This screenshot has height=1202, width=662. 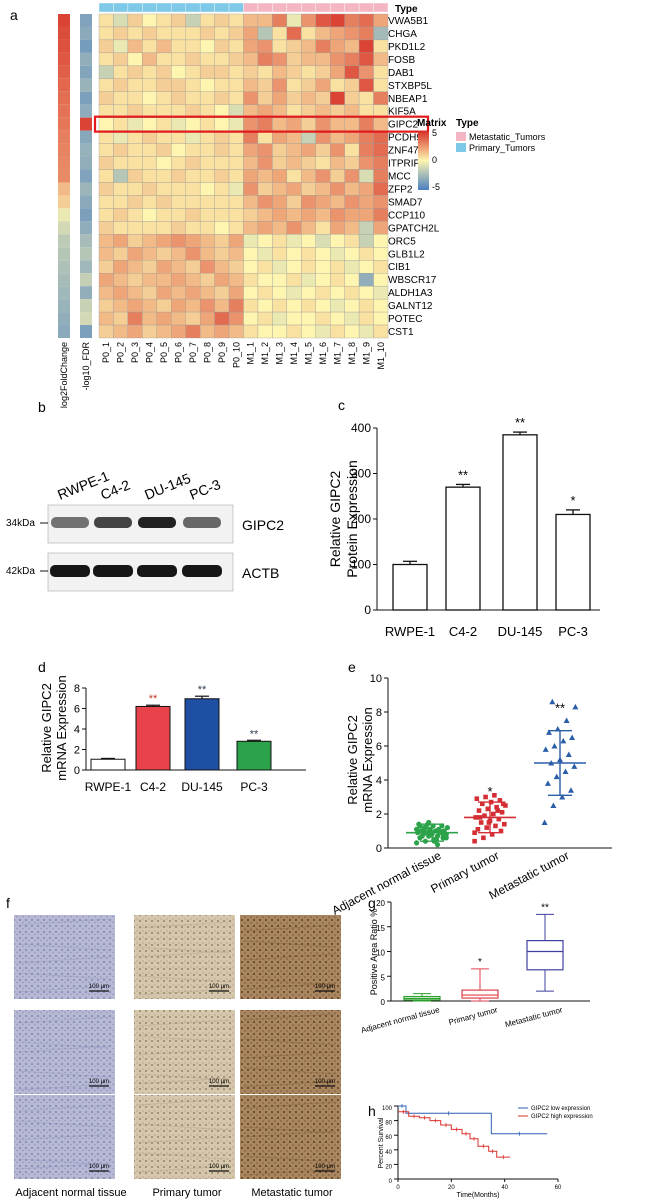 What do you see at coordinates (86, 319) in the screenshot?
I see `fdr-cell` at bounding box center [86, 319].